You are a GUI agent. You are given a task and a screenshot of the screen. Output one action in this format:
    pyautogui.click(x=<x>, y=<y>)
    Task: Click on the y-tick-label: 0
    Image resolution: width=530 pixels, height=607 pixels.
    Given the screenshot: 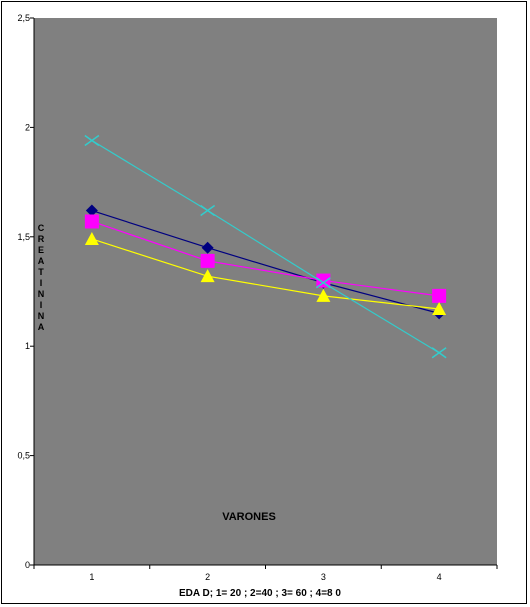 What is the action you would take?
    pyautogui.click(x=27, y=565)
    